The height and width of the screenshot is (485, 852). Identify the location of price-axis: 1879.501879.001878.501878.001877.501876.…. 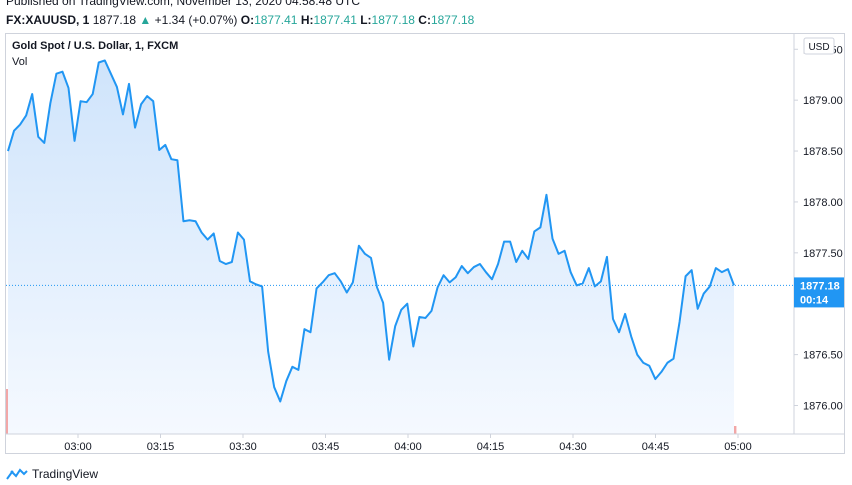
(818, 228).